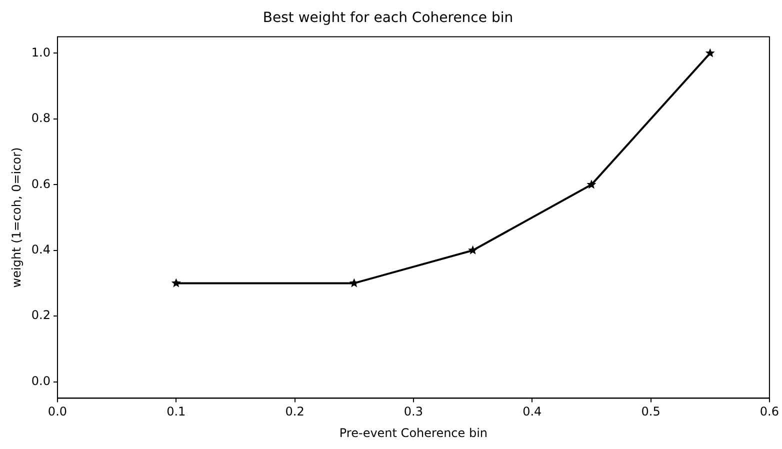 The width and height of the screenshot is (782, 449). Describe the element at coordinates (413, 433) in the screenshot. I see `x-axis-title: Pre-event Coherence bin` at that location.